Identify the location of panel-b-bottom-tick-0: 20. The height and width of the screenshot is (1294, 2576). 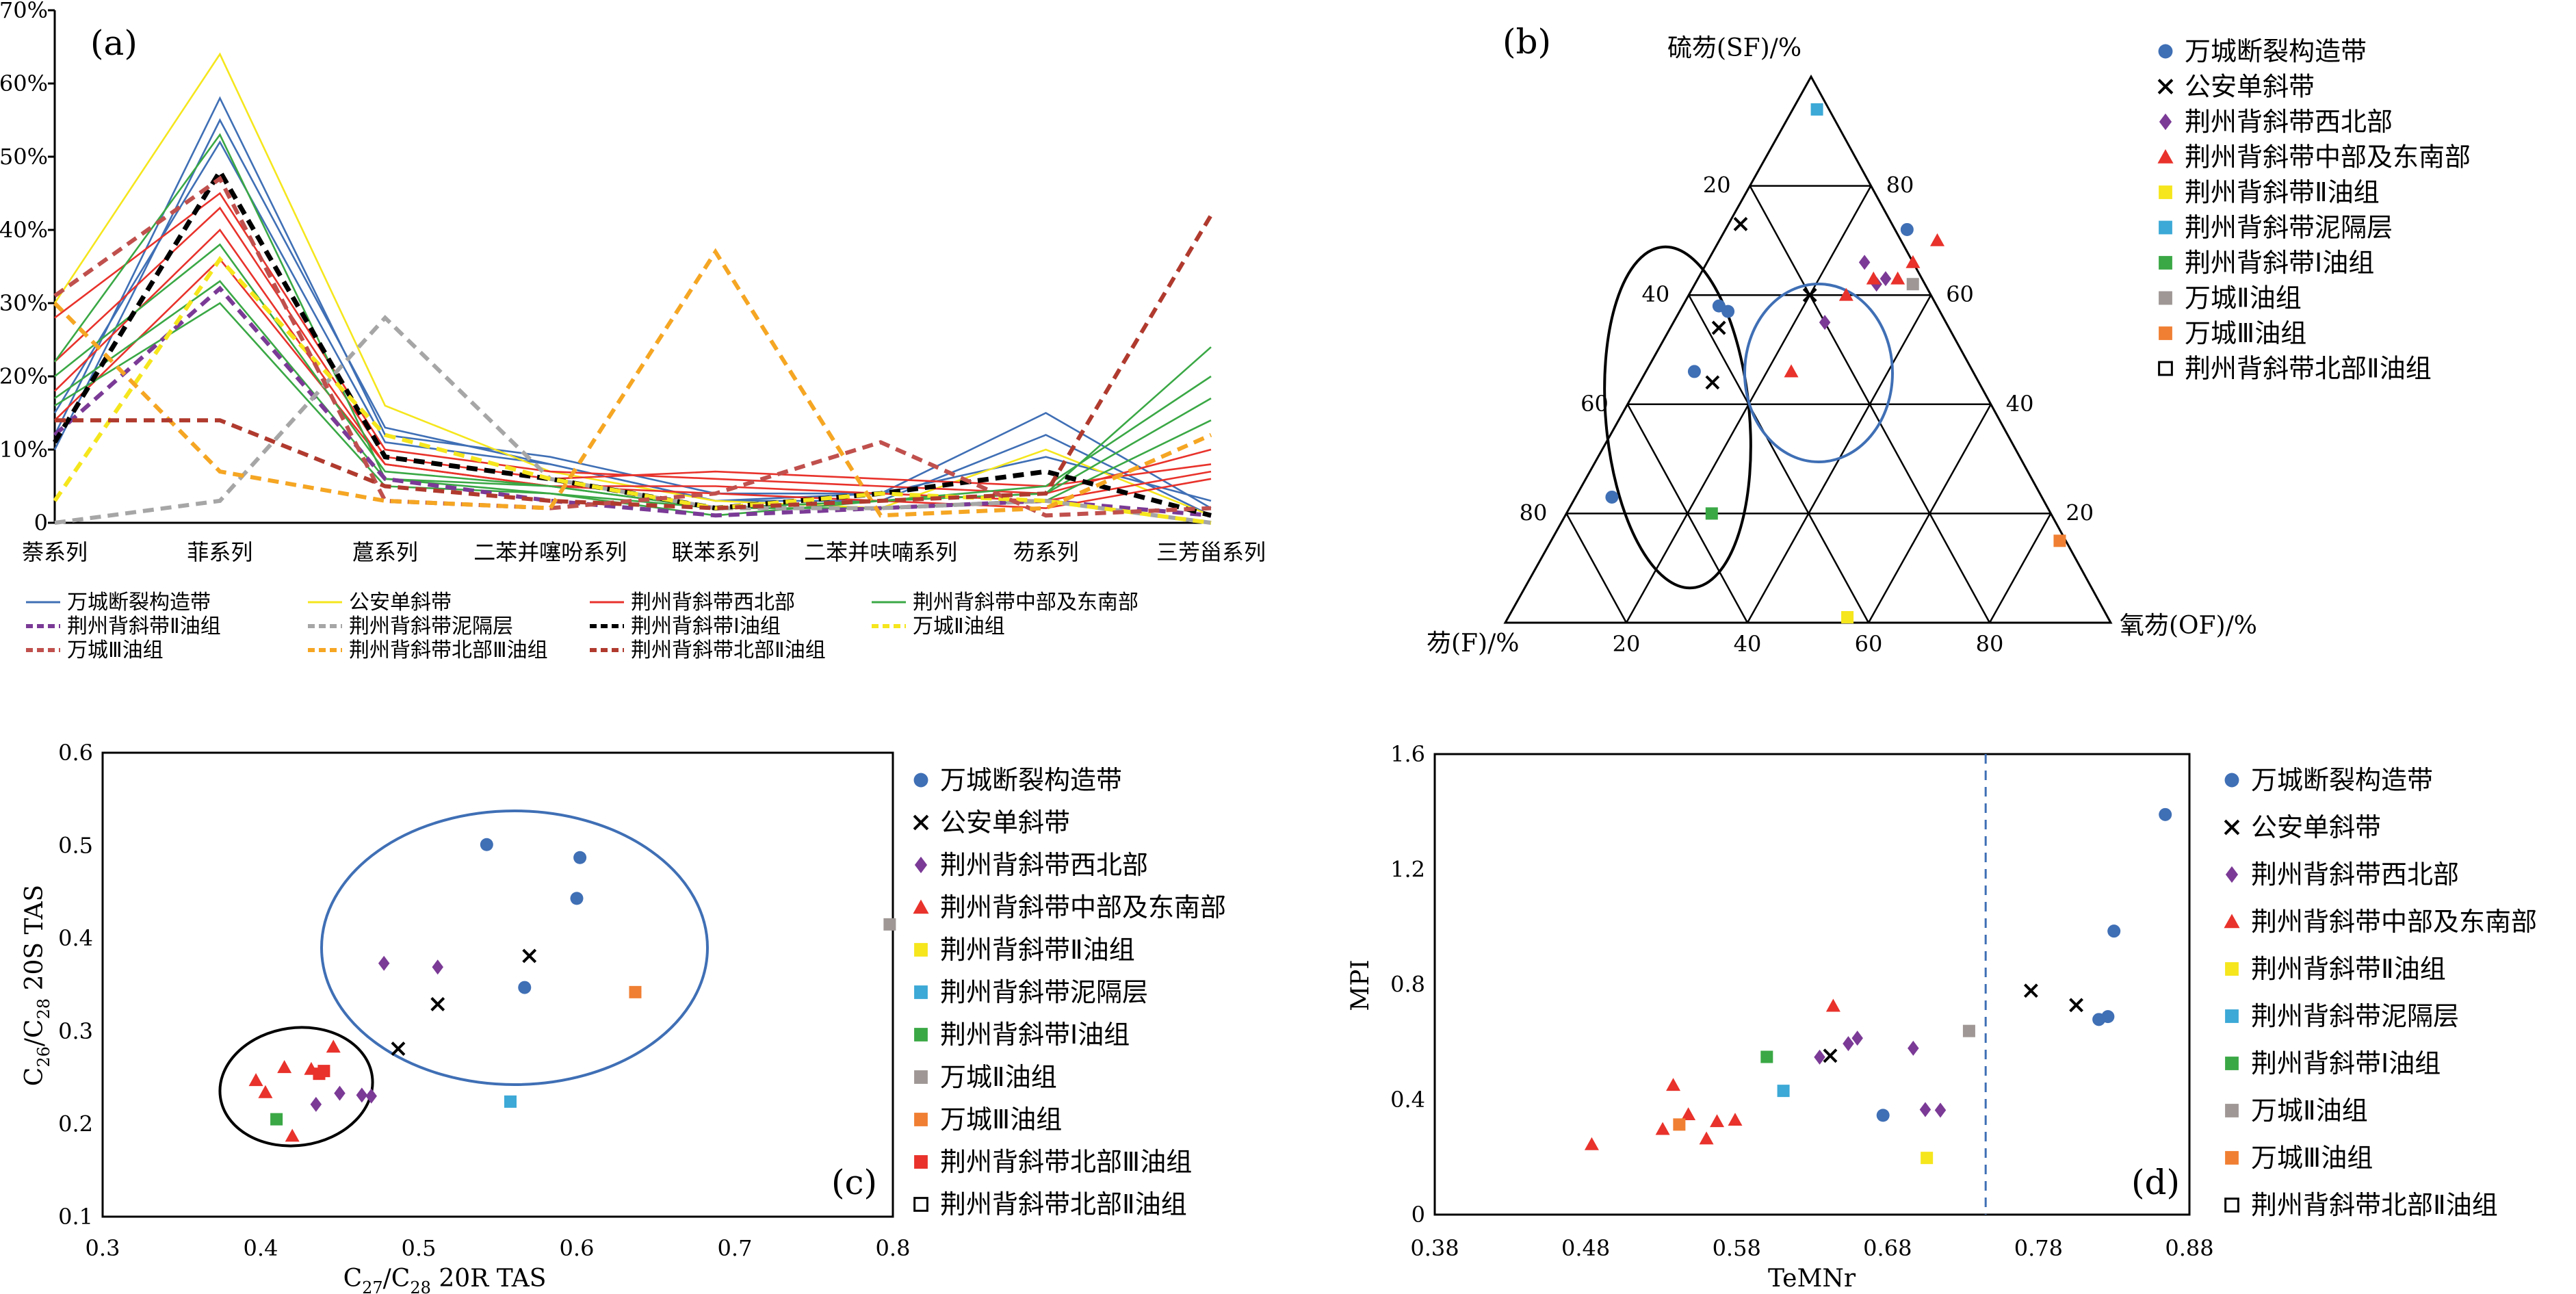
(1627, 644).